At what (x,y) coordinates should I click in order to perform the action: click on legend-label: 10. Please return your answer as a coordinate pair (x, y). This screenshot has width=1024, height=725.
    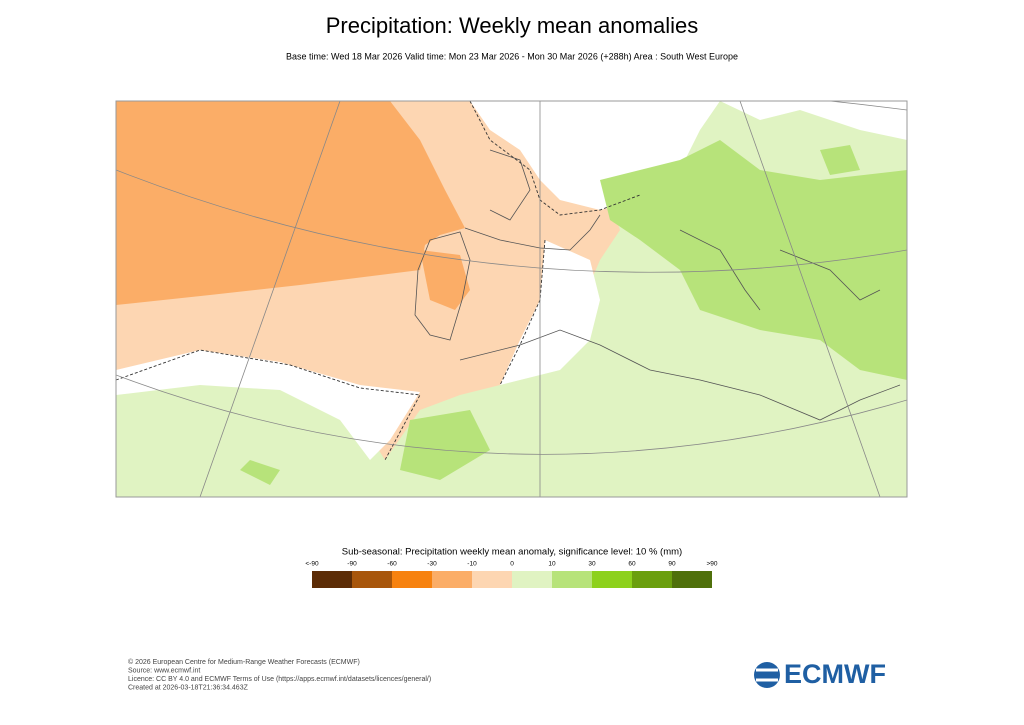
    Looking at the image, I should click on (552, 564).